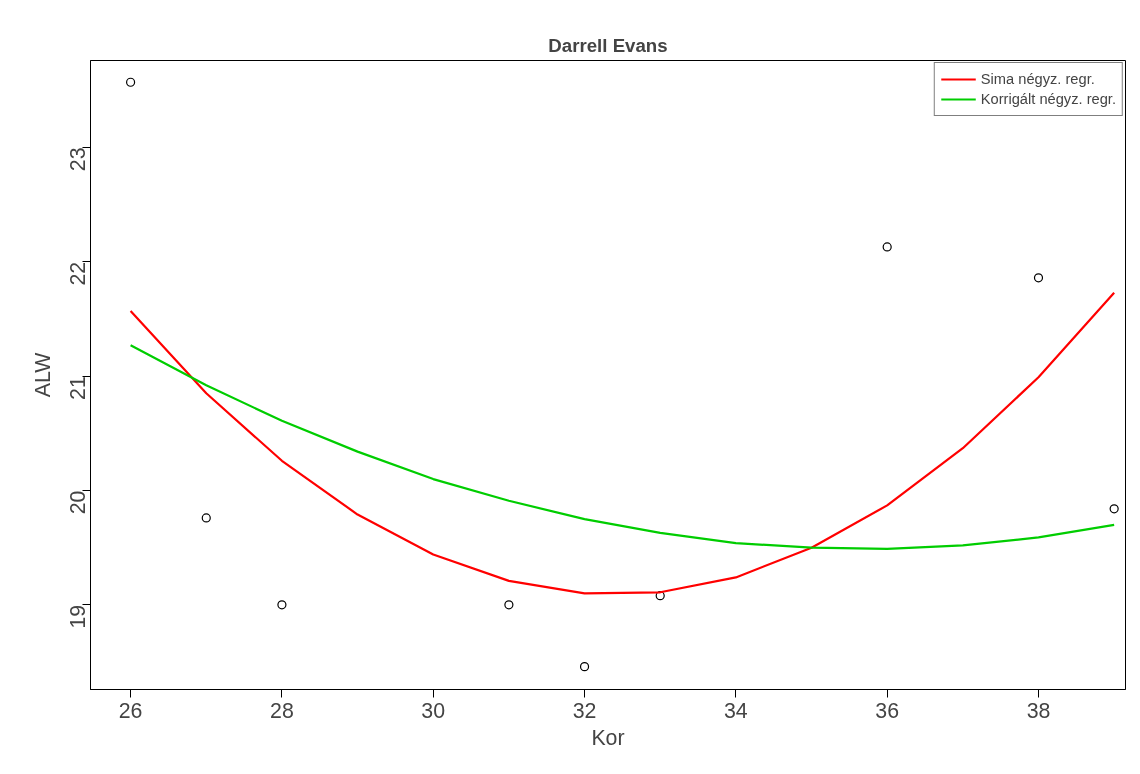  What do you see at coordinates (608, 45) in the screenshot?
I see `chart-title: Darrell Evans` at bounding box center [608, 45].